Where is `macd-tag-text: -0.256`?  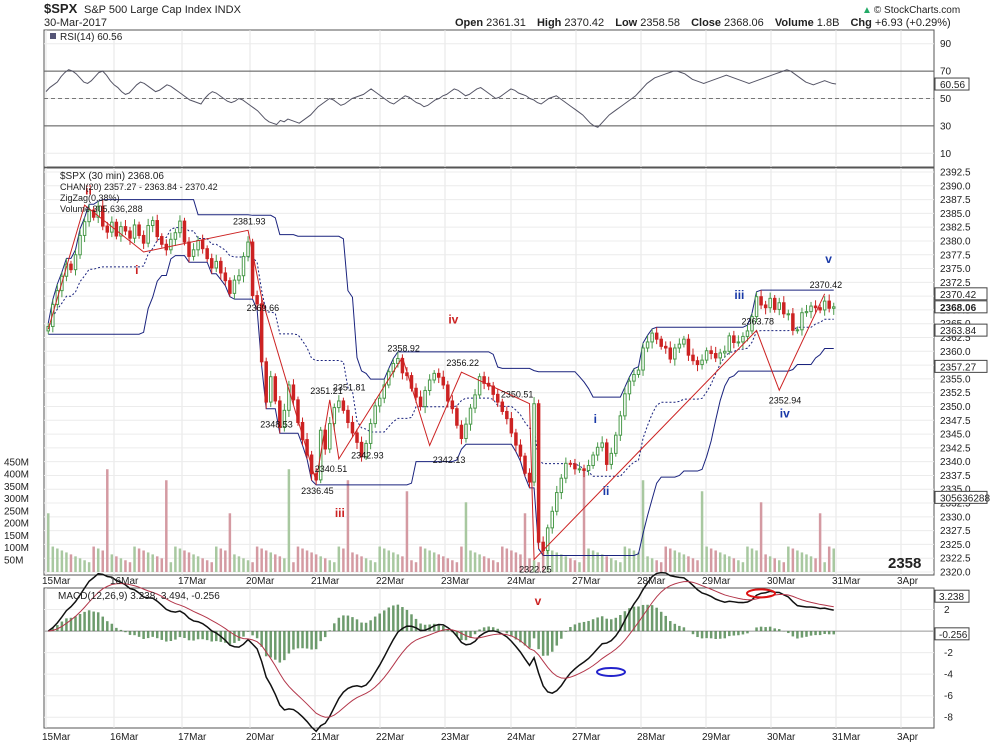
macd-tag-text: -0.256 is located at coordinates (953, 635).